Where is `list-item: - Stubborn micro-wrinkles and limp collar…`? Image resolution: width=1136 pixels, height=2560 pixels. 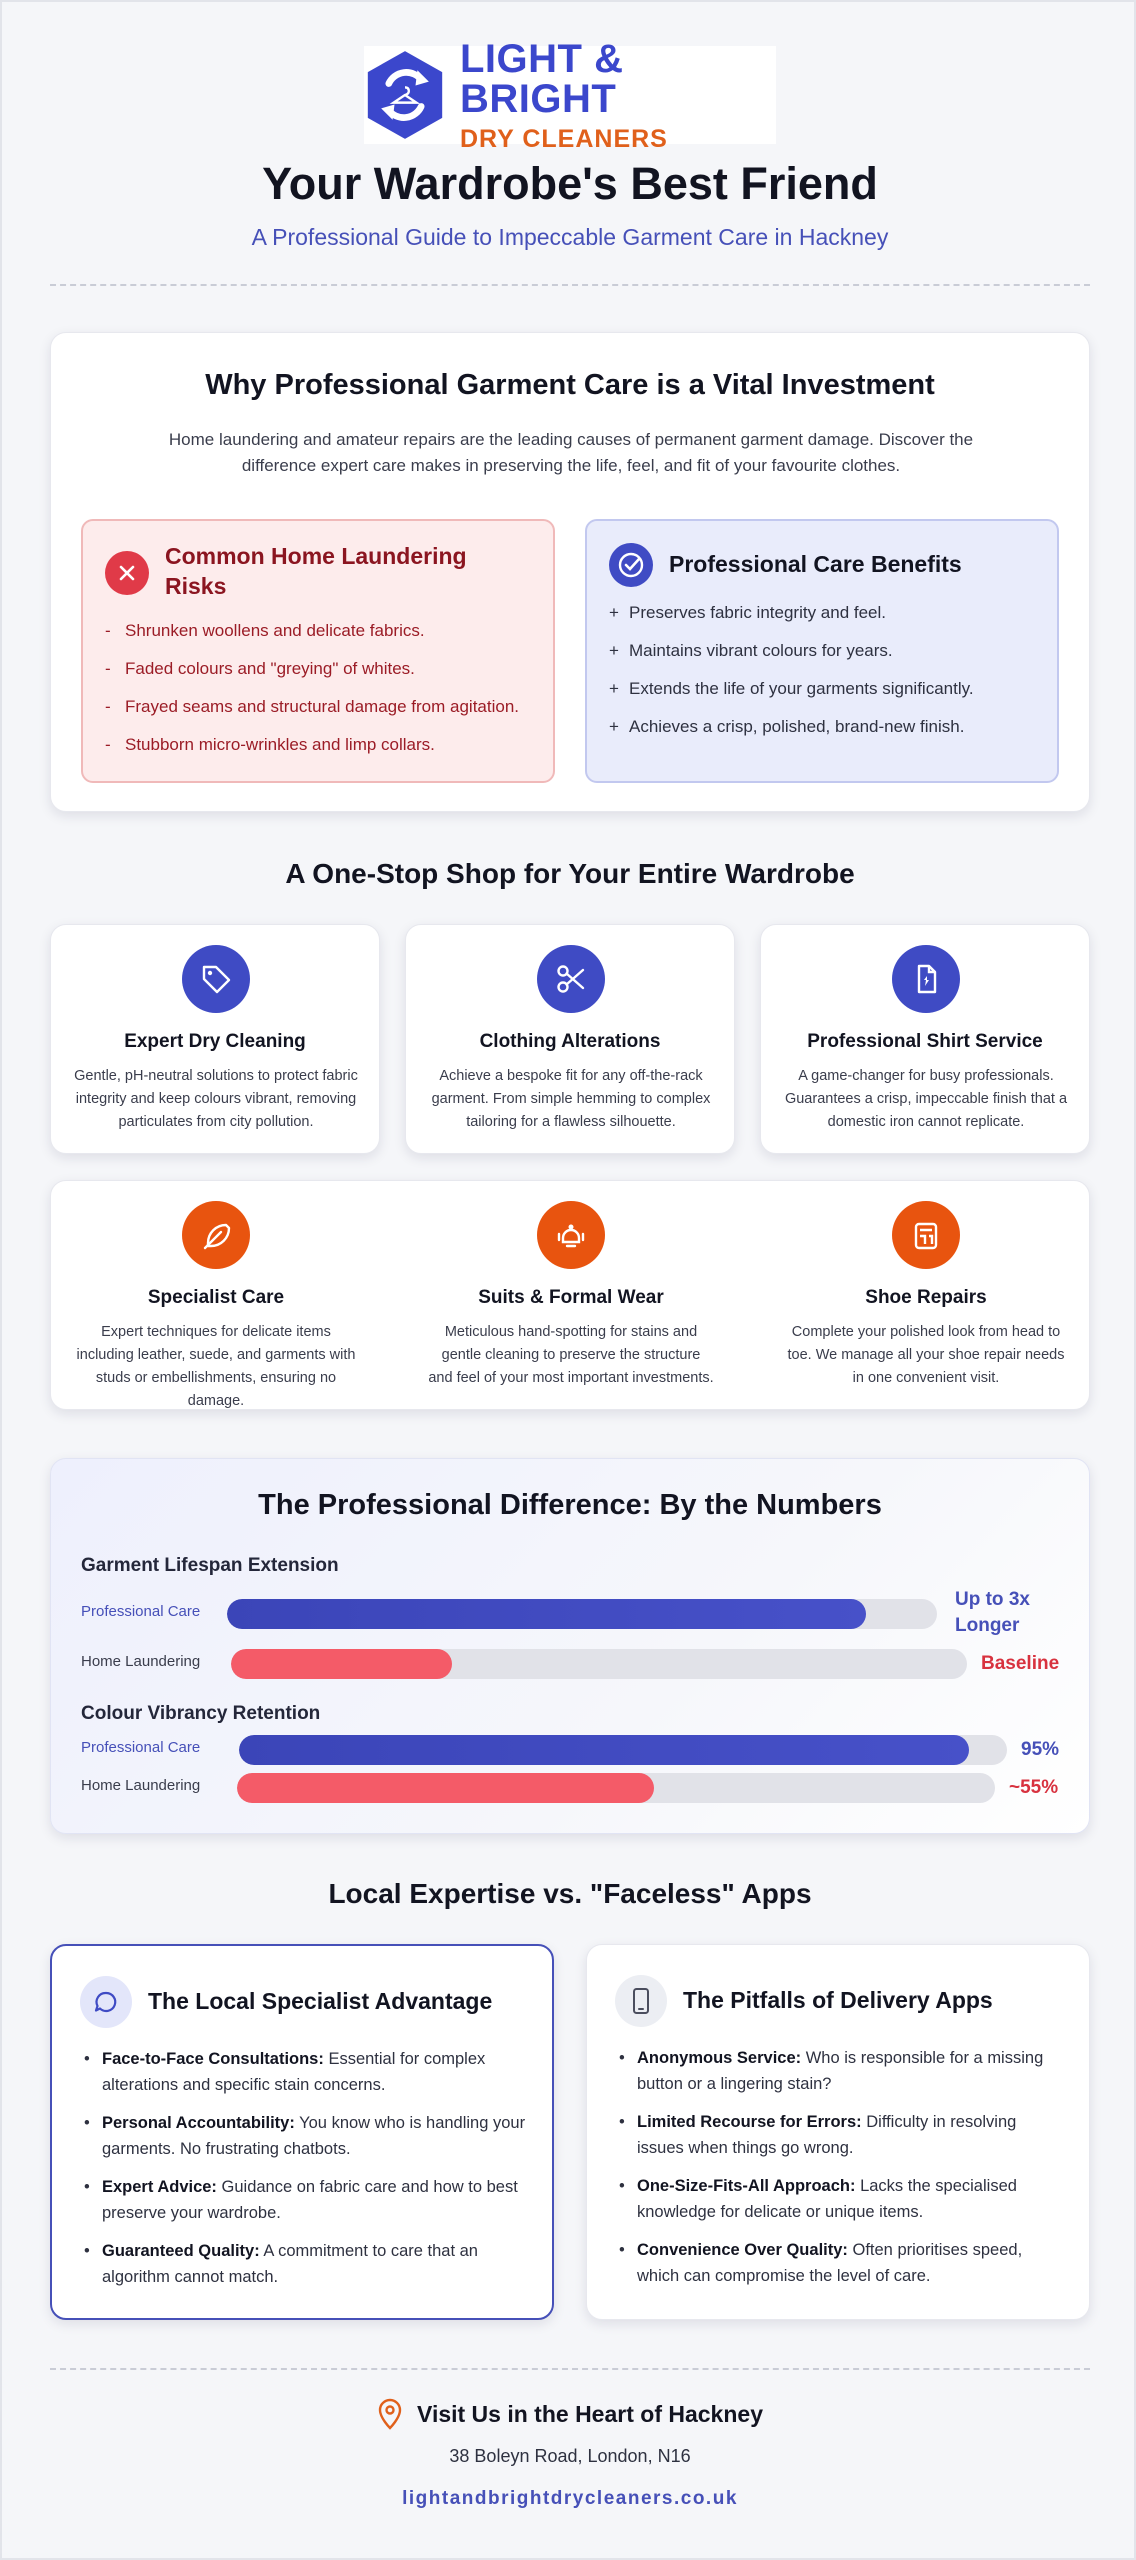
list-item: - Stubborn micro-wrinkles and limp collar… is located at coordinates (270, 744).